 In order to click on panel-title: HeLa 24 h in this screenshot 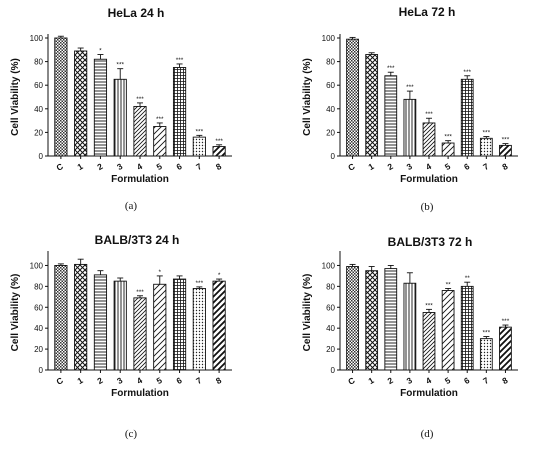, I will do `click(136, 13)`.